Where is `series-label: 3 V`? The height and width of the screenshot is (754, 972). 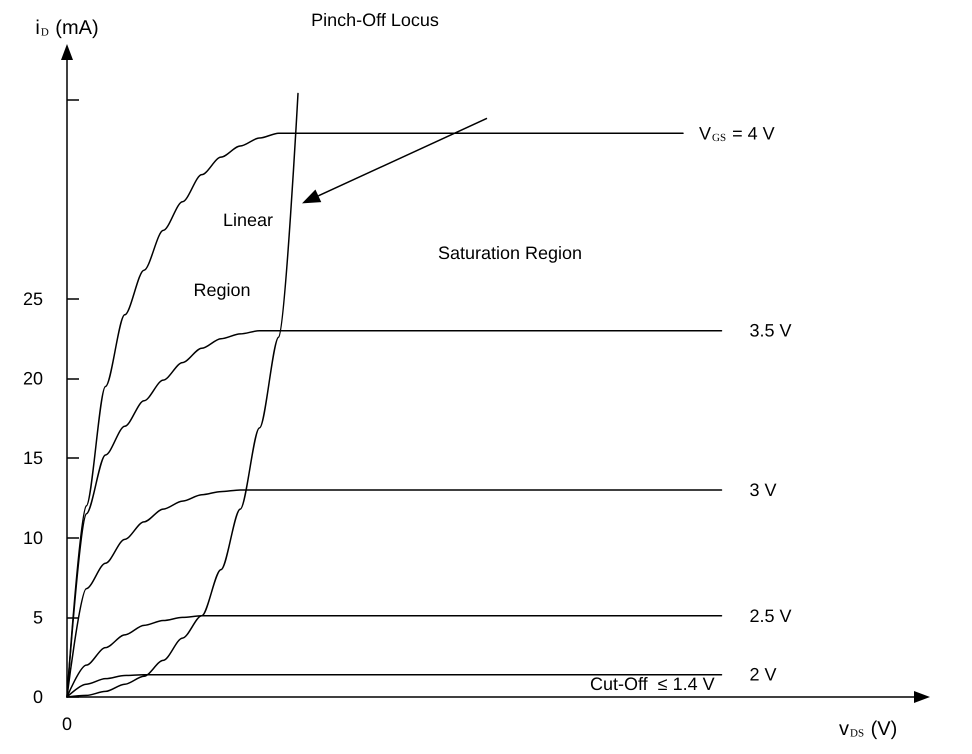
series-label: 3 V is located at coordinates (763, 490).